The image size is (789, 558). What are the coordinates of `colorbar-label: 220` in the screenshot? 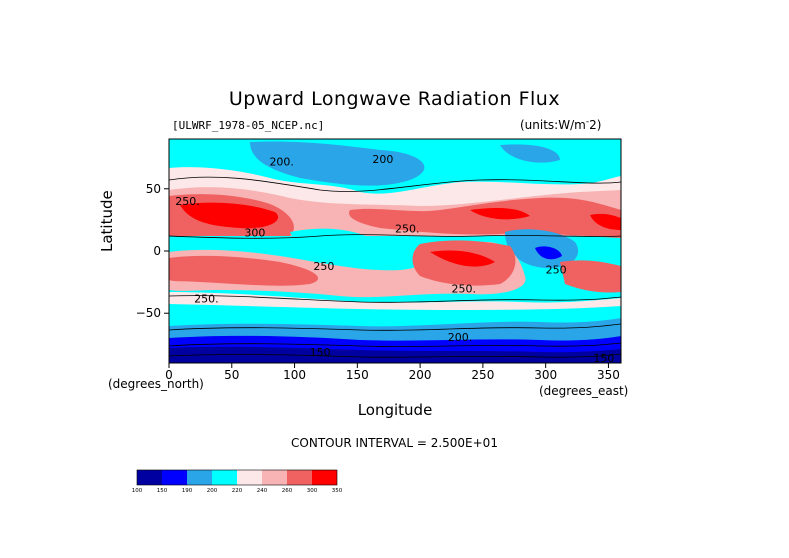 It's located at (237, 491).